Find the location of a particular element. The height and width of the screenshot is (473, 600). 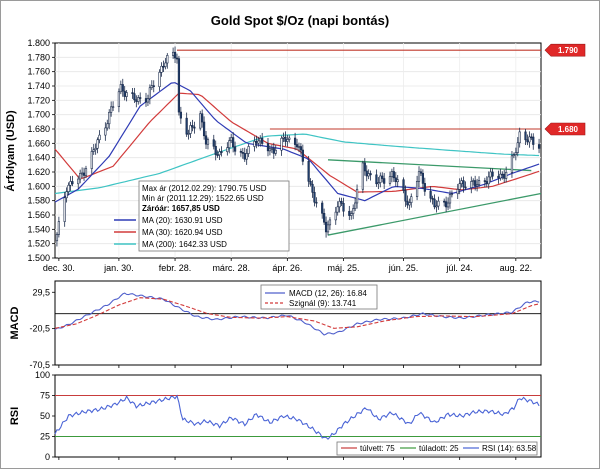

price-x-tick-label: aug. 22. is located at coordinates (516, 268).